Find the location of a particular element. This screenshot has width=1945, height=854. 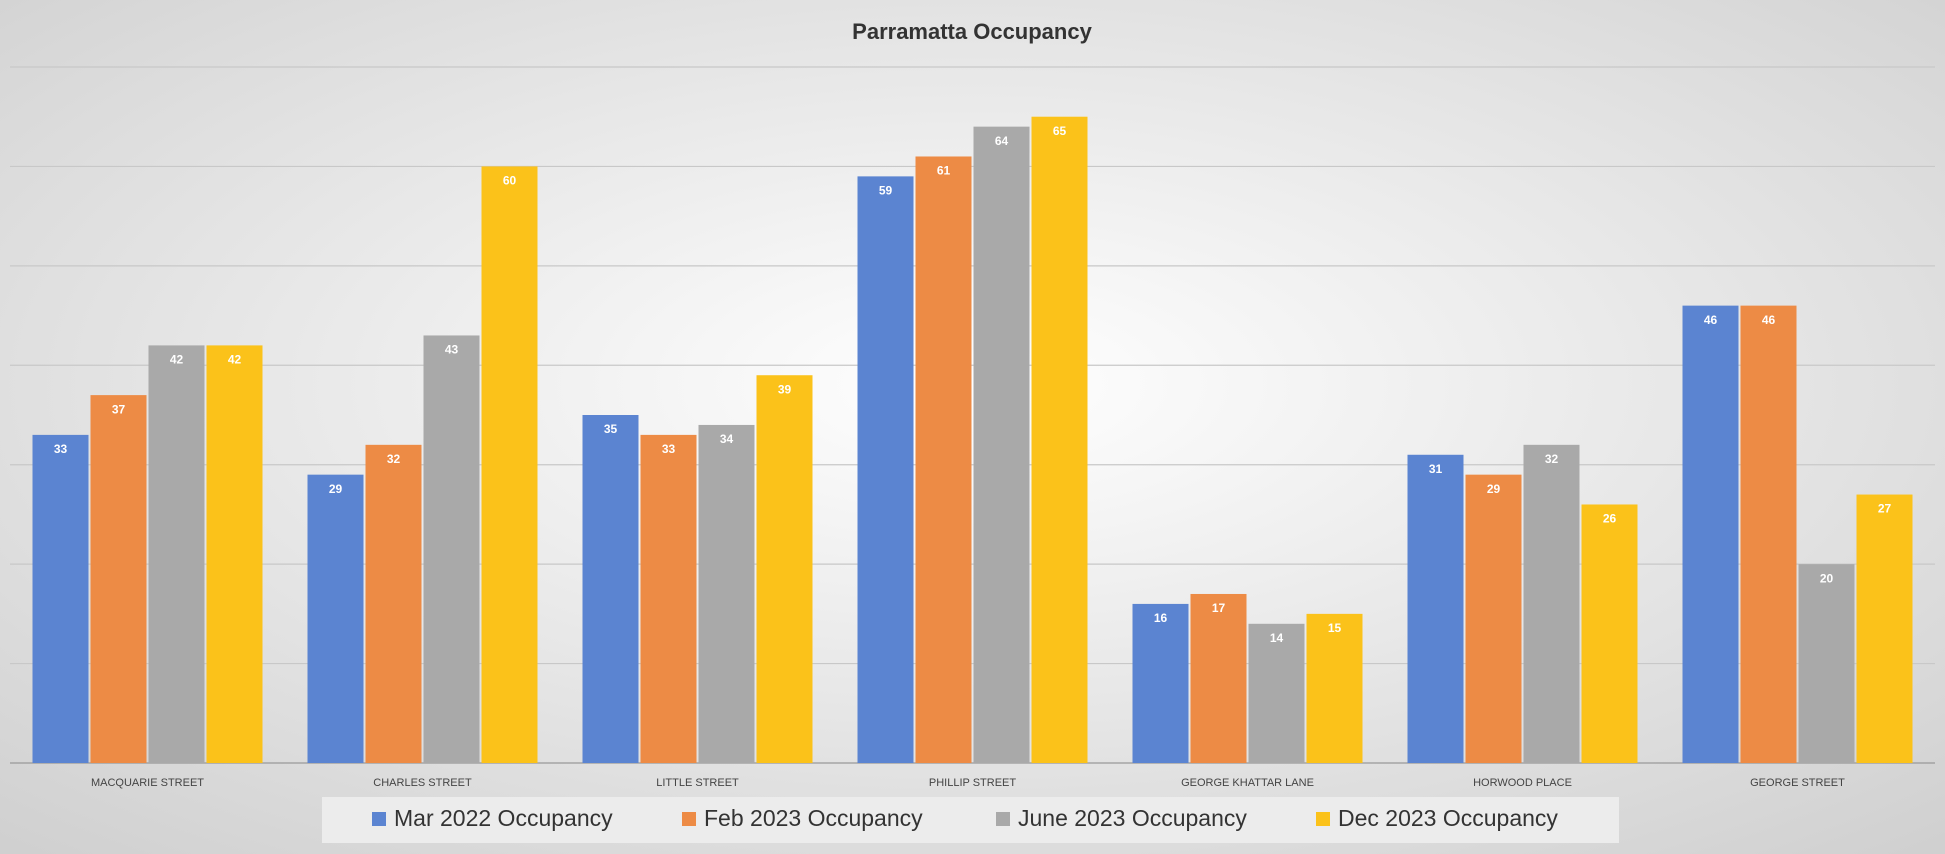

data-label: 64 is located at coordinates (1002, 141).